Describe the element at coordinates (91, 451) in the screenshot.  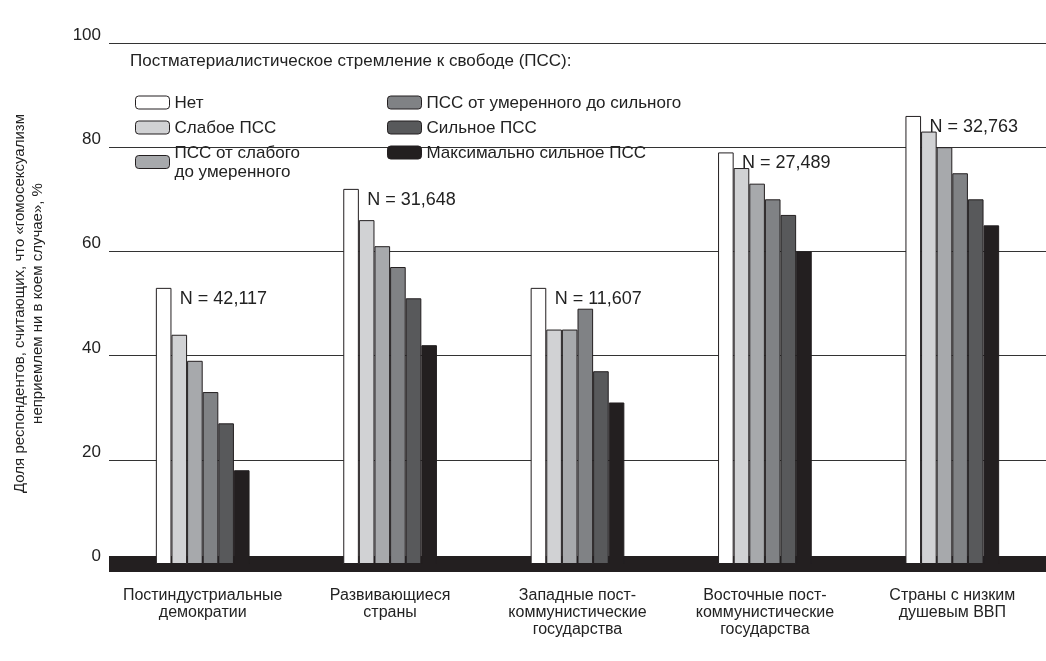
I see `y-tick-label: 20` at that location.